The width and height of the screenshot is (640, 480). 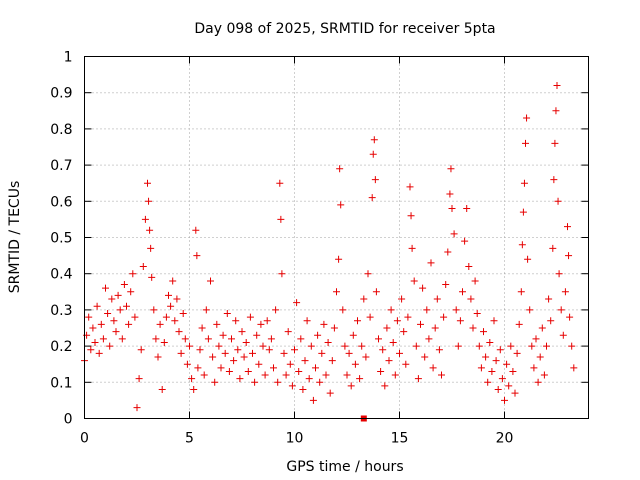 What do you see at coordinates (61, 166) in the screenshot?
I see `y-tick-label: 0.7` at bounding box center [61, 166].